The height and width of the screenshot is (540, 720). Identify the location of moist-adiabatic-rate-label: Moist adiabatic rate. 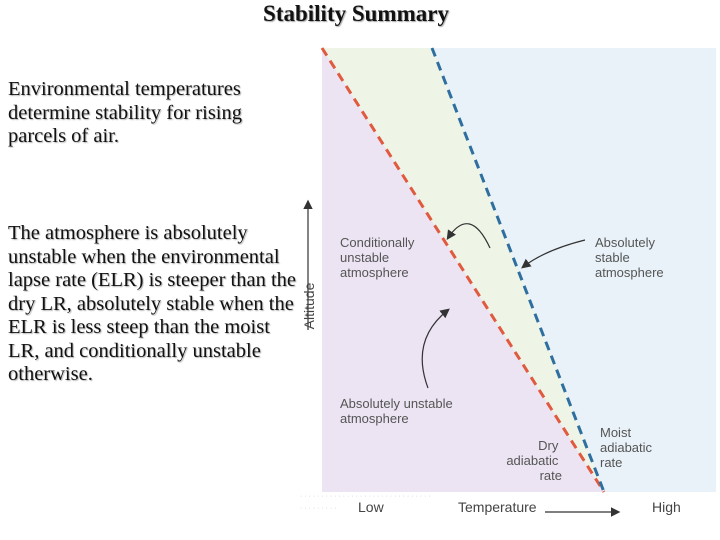
(628, 447).